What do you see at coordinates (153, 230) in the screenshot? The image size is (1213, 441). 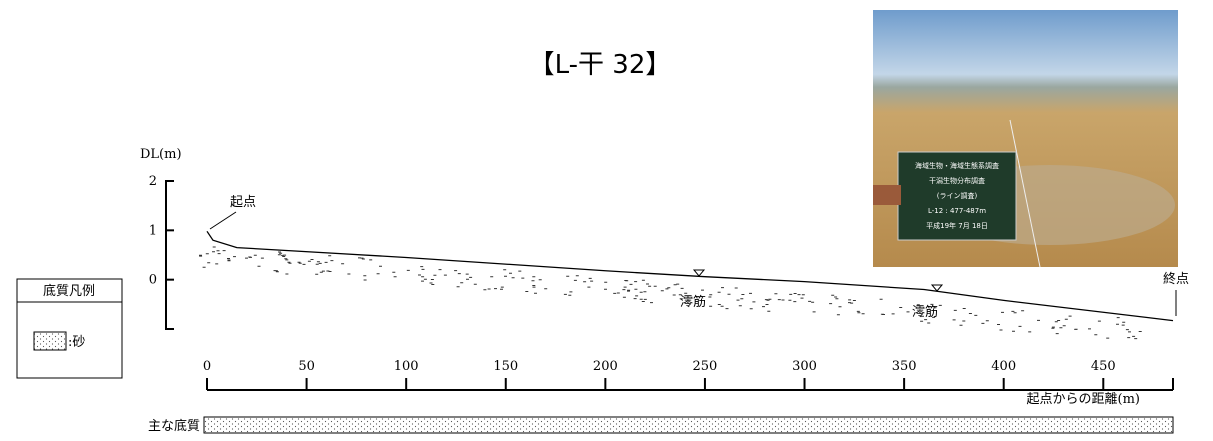 I see `y-tick-label: 1` at bounding box center [153, 230].